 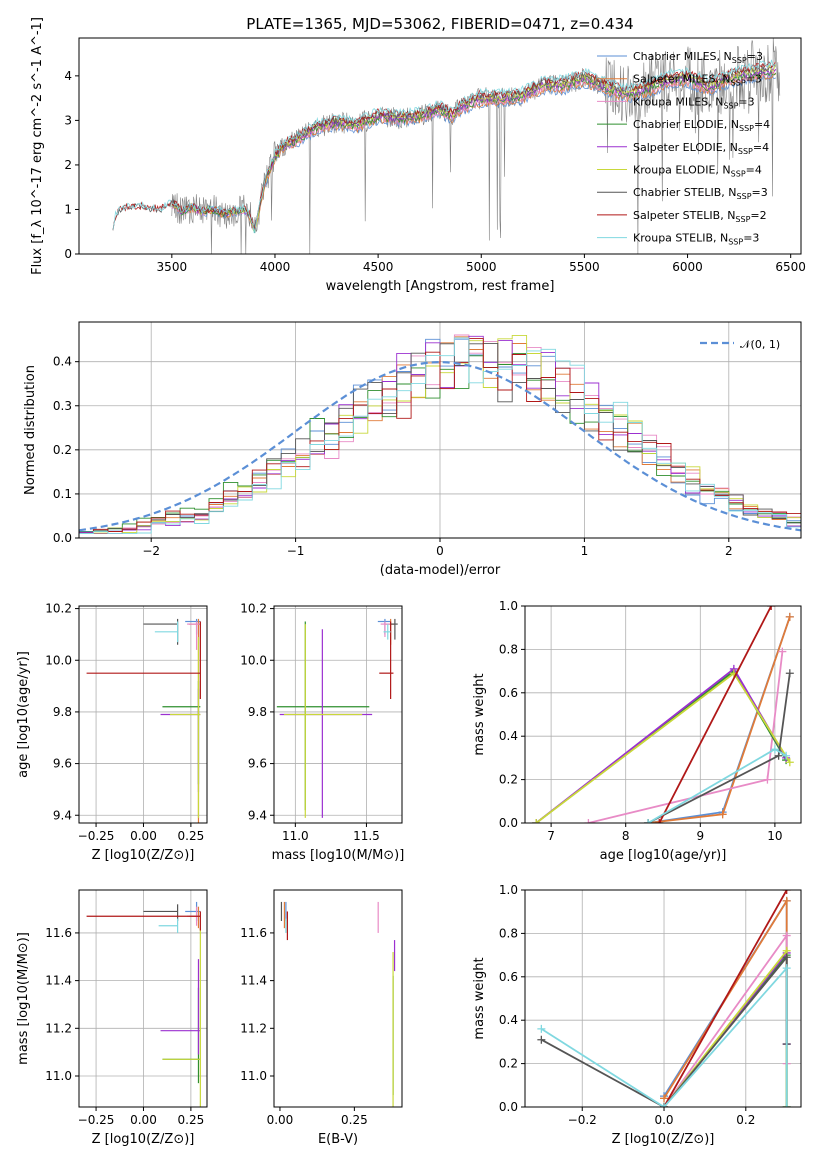 I want to click on y-tick-label: 0.6, so click(x=508, y=977).